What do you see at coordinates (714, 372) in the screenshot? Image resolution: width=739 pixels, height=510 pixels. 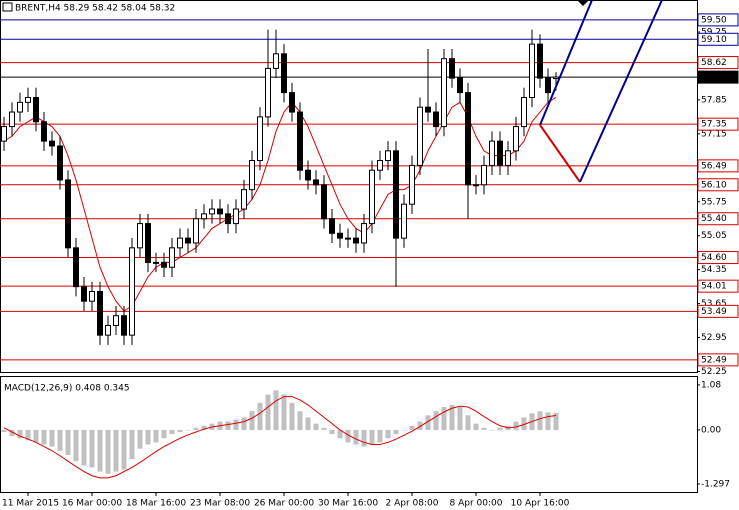 I see `y-tick-label: 52.25` at bounding box center [714, 372].